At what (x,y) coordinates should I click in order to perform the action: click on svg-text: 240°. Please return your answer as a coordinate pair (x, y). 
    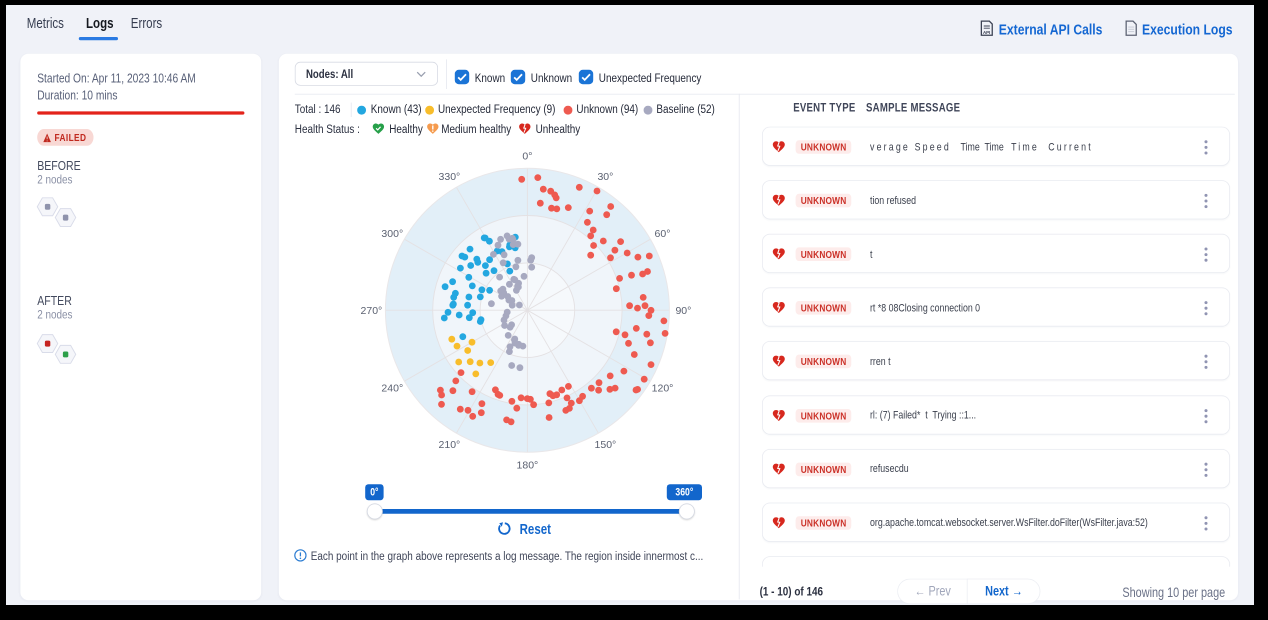
    Looking at the image, I should click on (392, 388).